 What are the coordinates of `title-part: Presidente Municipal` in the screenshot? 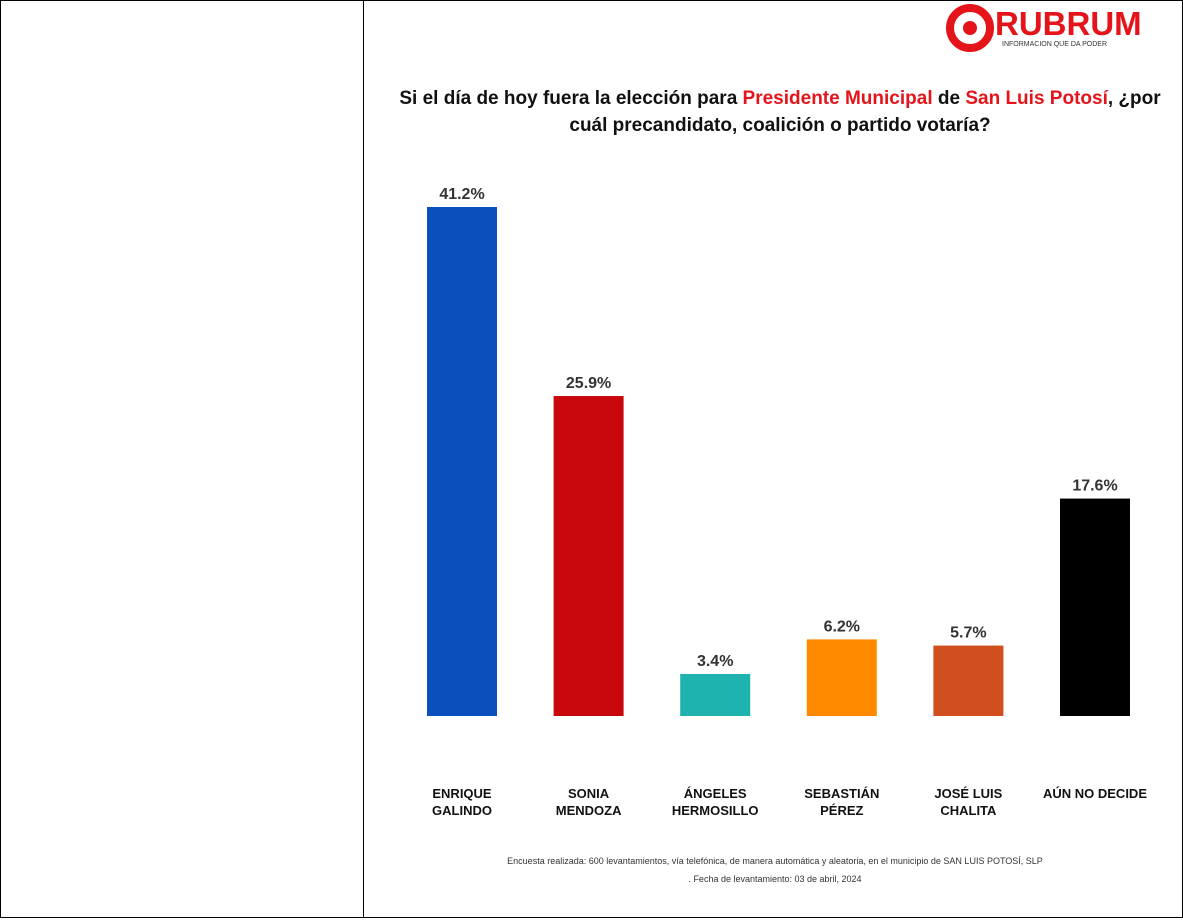 It's located at (837, 98).